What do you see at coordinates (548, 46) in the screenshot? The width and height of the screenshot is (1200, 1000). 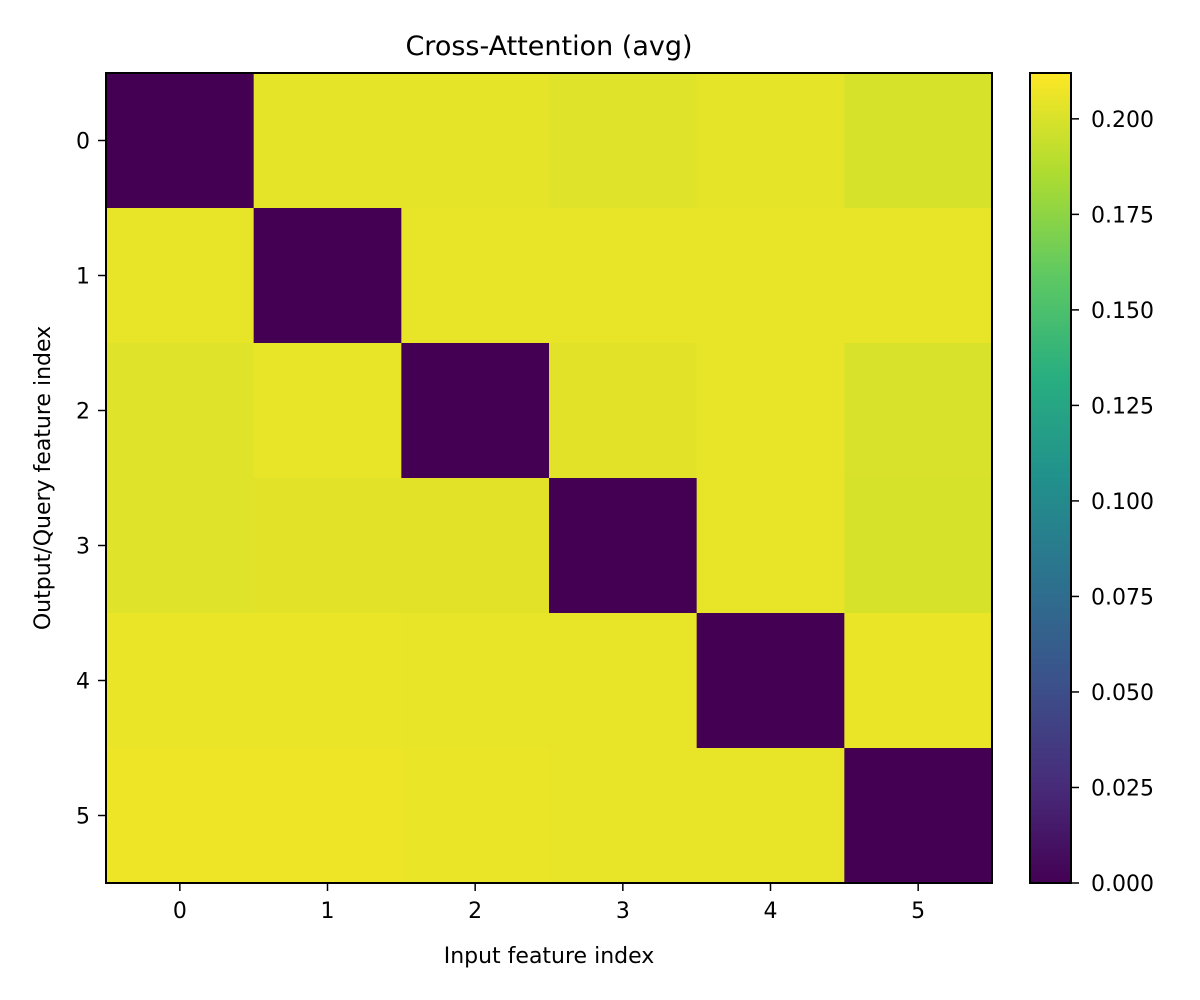 I see `chart-title: Cross-Attention (avg)` at bounding box center [548, 46].